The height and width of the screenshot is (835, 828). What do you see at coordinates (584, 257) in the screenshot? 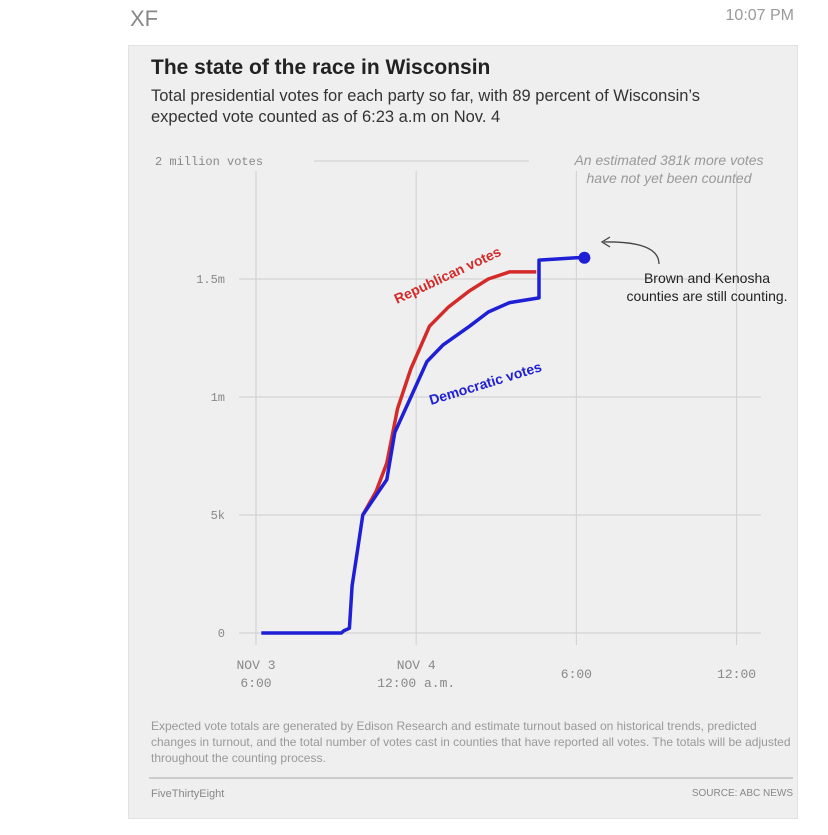
I see `latest-count-dot` at bounding box center [584, 257].